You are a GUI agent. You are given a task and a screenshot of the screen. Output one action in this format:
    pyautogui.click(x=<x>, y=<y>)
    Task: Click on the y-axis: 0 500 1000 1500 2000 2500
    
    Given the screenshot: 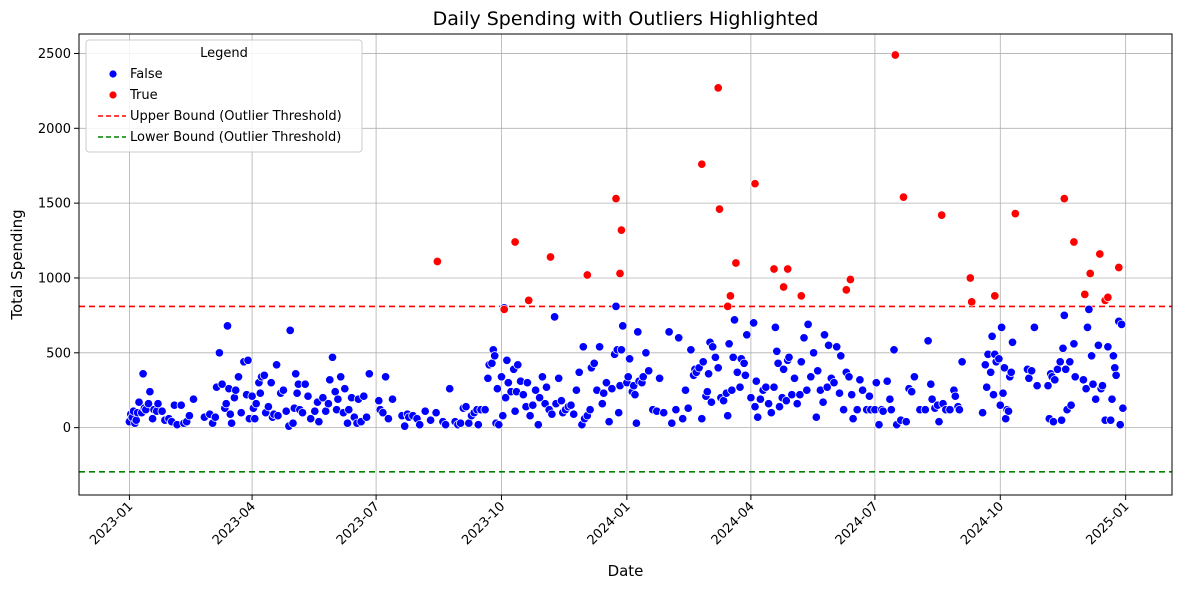 What is the action you would take?
    pyautogui.click(x=58, y=241)
    